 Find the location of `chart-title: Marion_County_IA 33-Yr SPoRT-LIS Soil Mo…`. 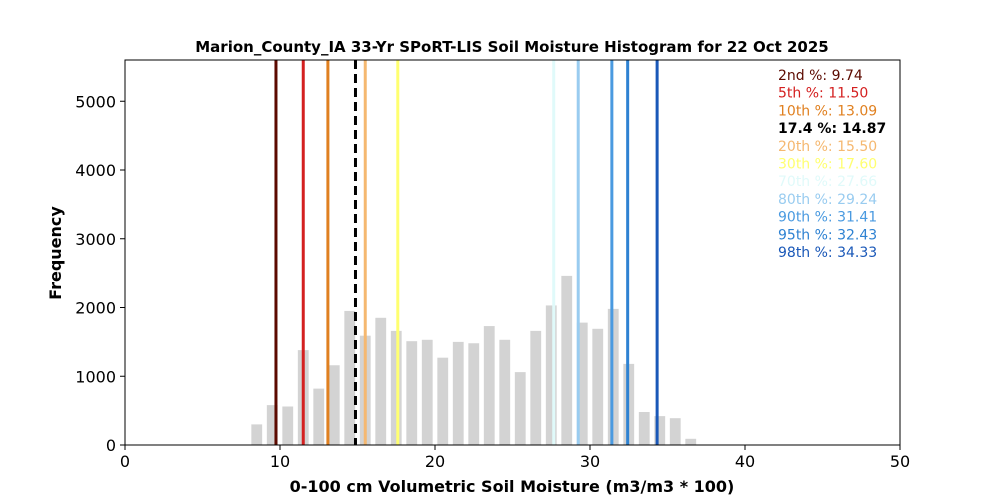

chart-title: Marion_County_IA 33-Yr SPoRT-LIS Soil Mo… is located at coordinates (511, 47).